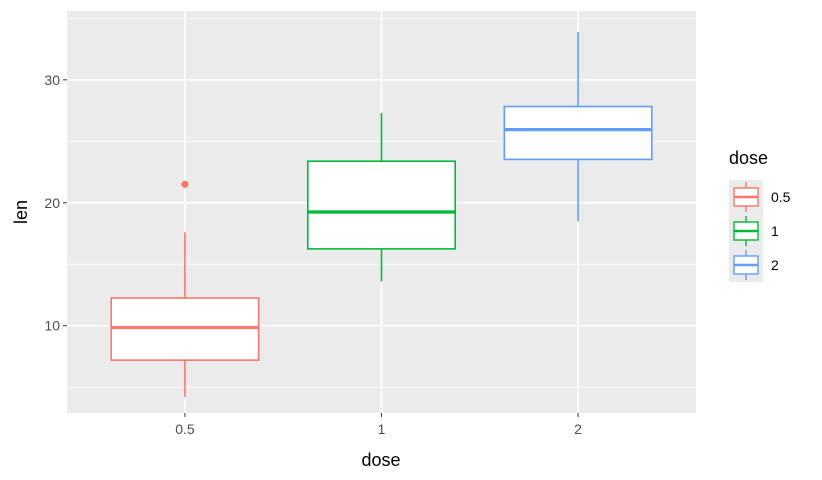  I want to click on legend-keys: 0.5 1 2, so click(760, 231).